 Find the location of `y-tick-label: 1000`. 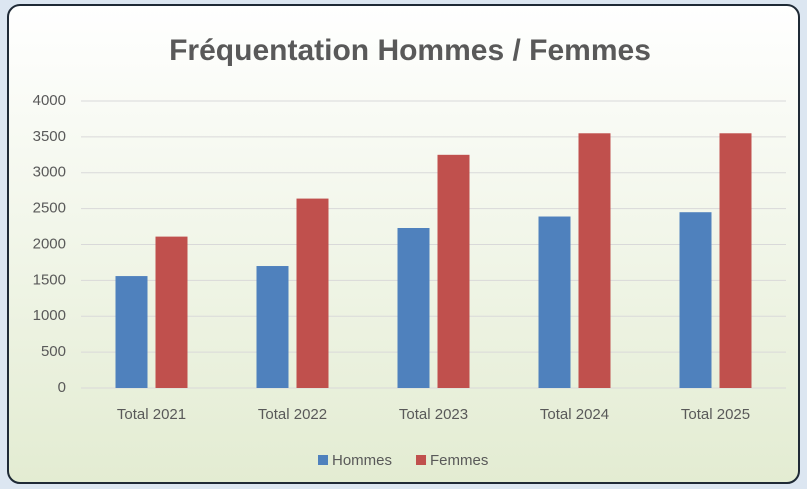

y-tick-label: 1000 is located at coordinates (49, 315).